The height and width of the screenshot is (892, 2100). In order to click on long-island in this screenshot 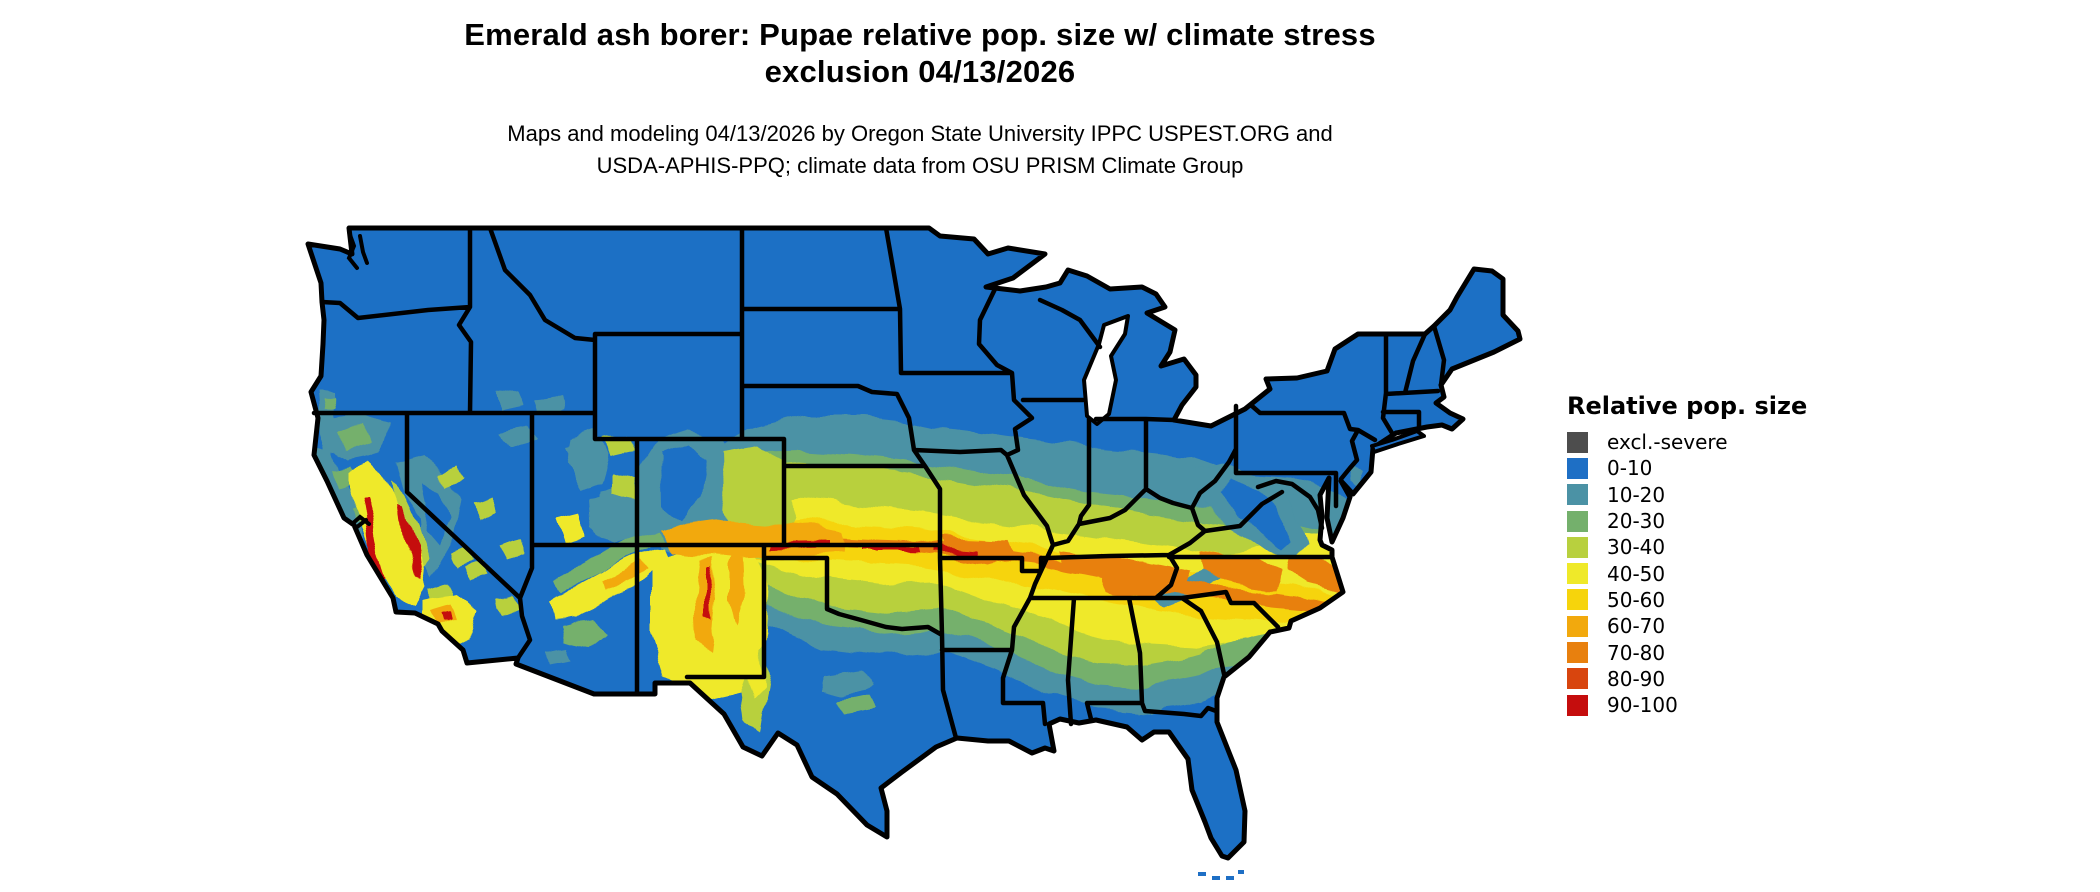, I will do `click(1398, 441)`.